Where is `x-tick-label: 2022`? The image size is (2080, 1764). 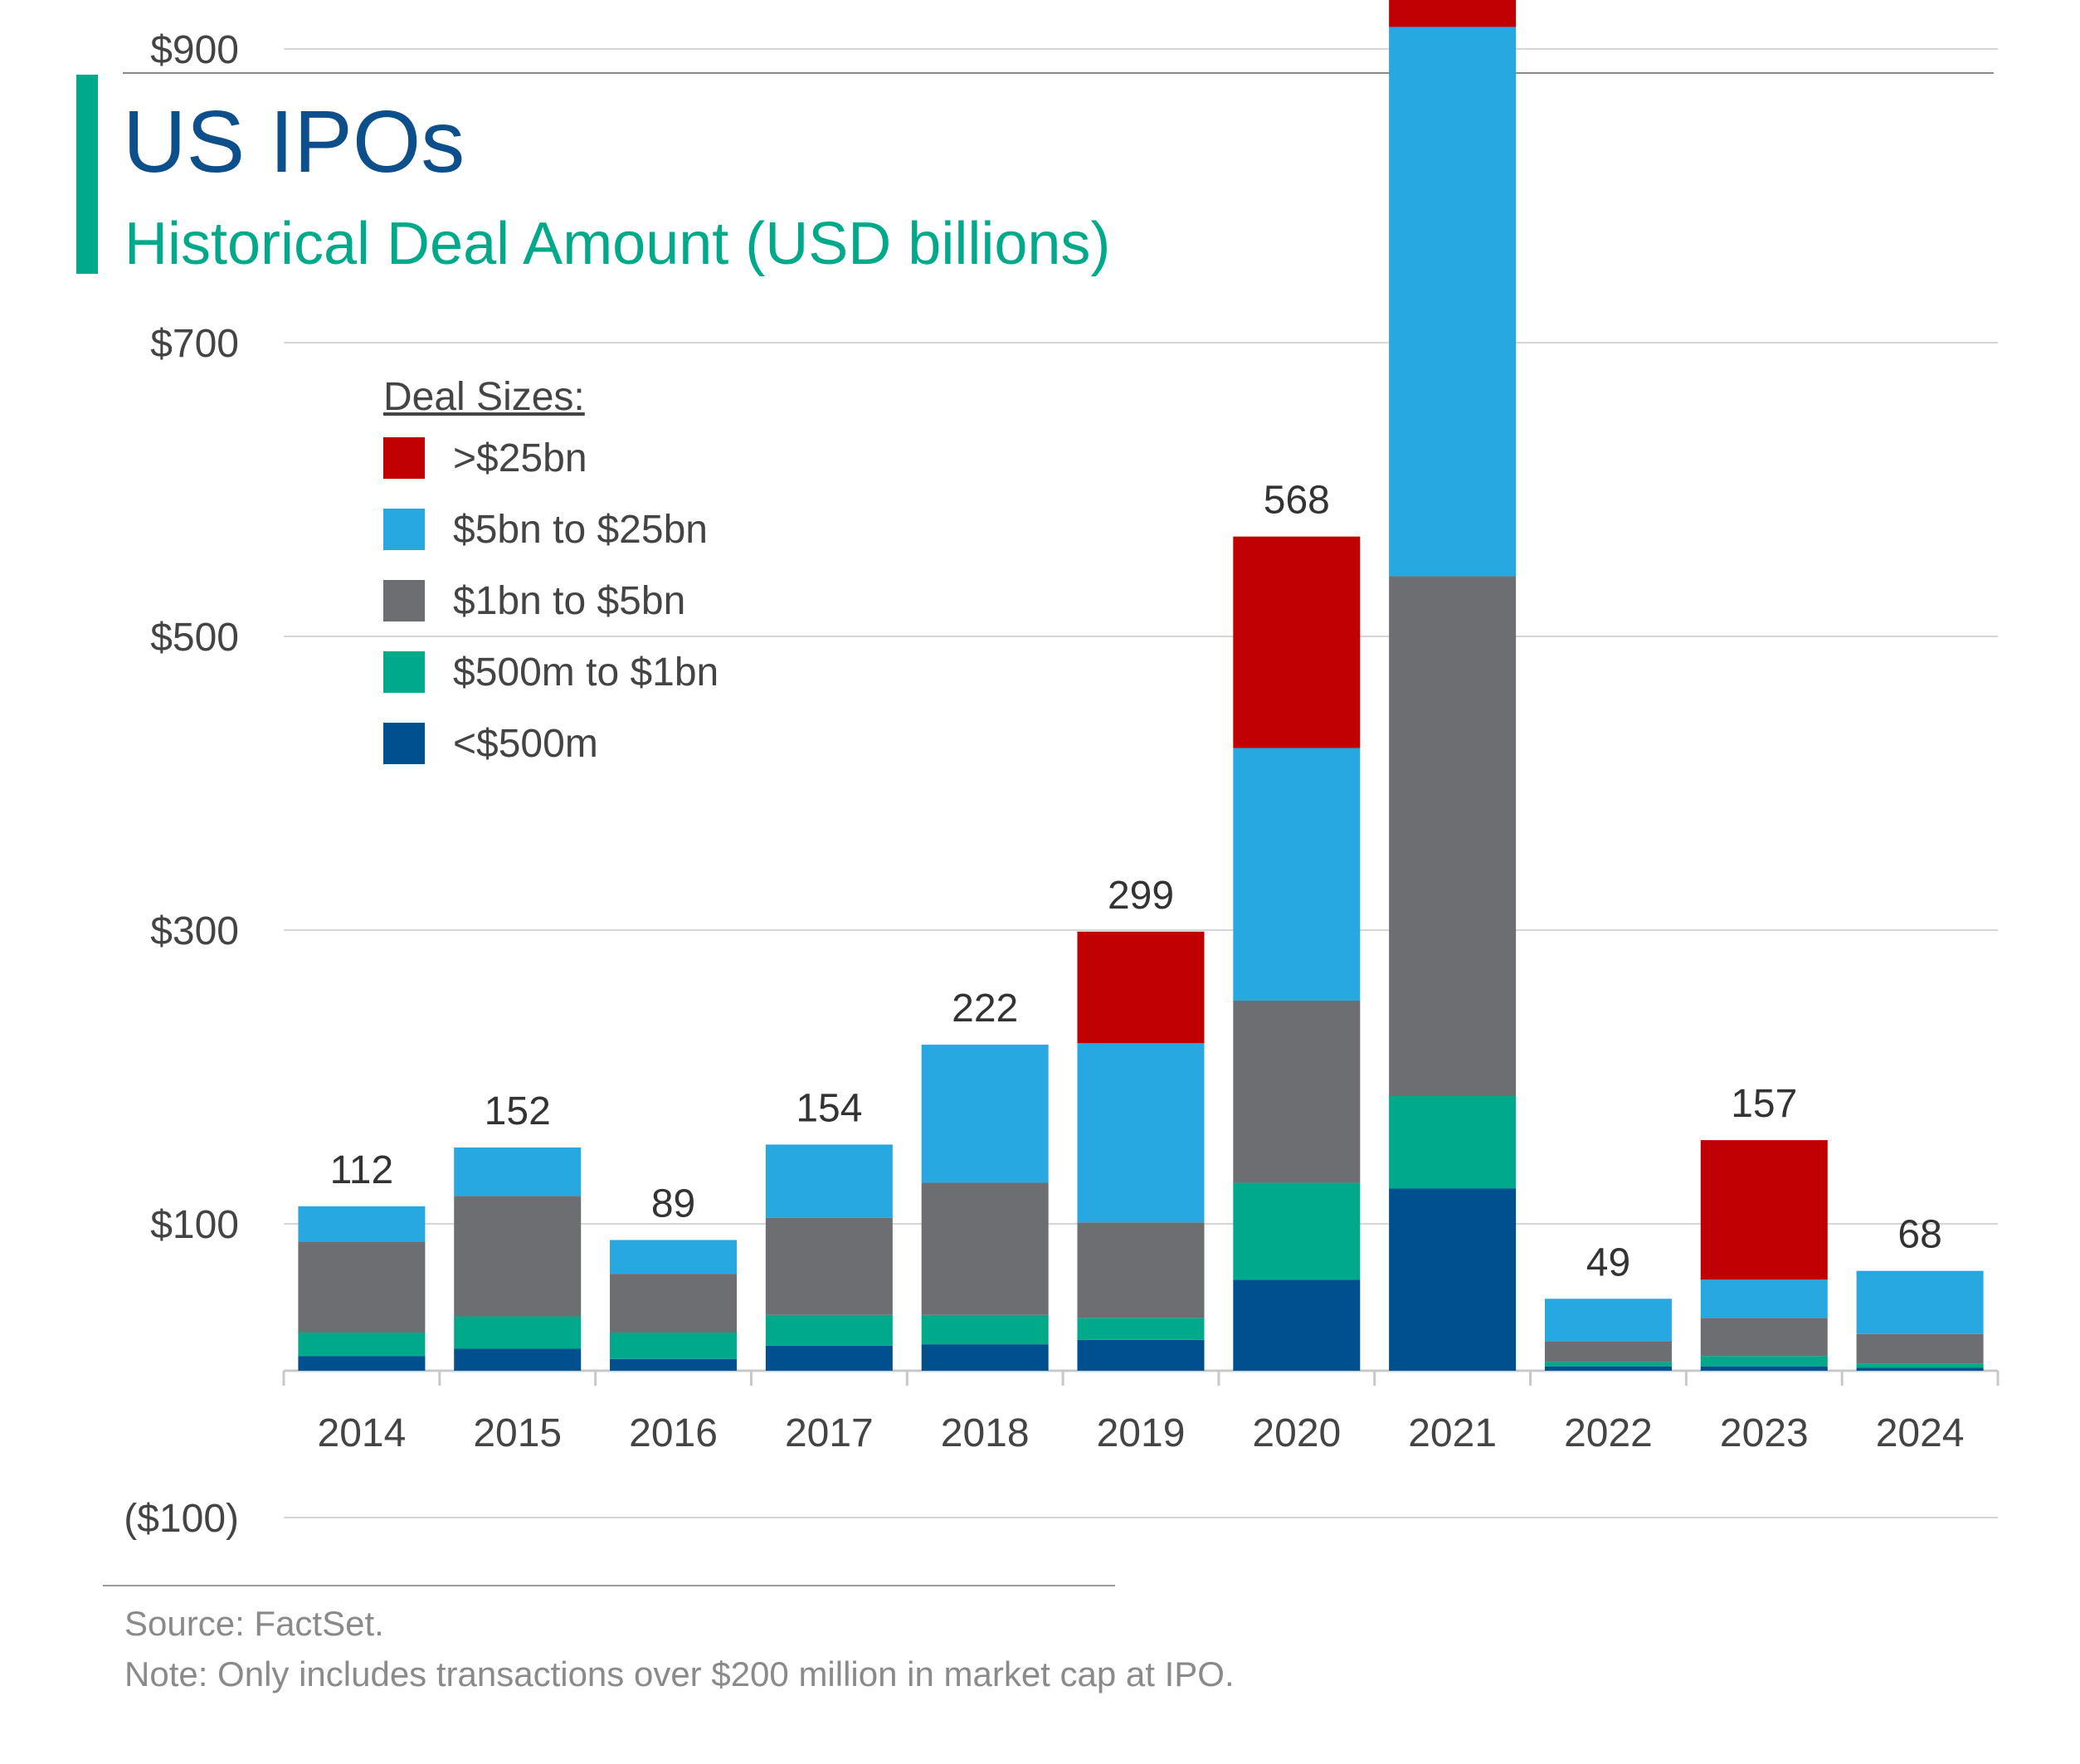 x-tick-label: 2022 is located at coordinates (1608, 1433).